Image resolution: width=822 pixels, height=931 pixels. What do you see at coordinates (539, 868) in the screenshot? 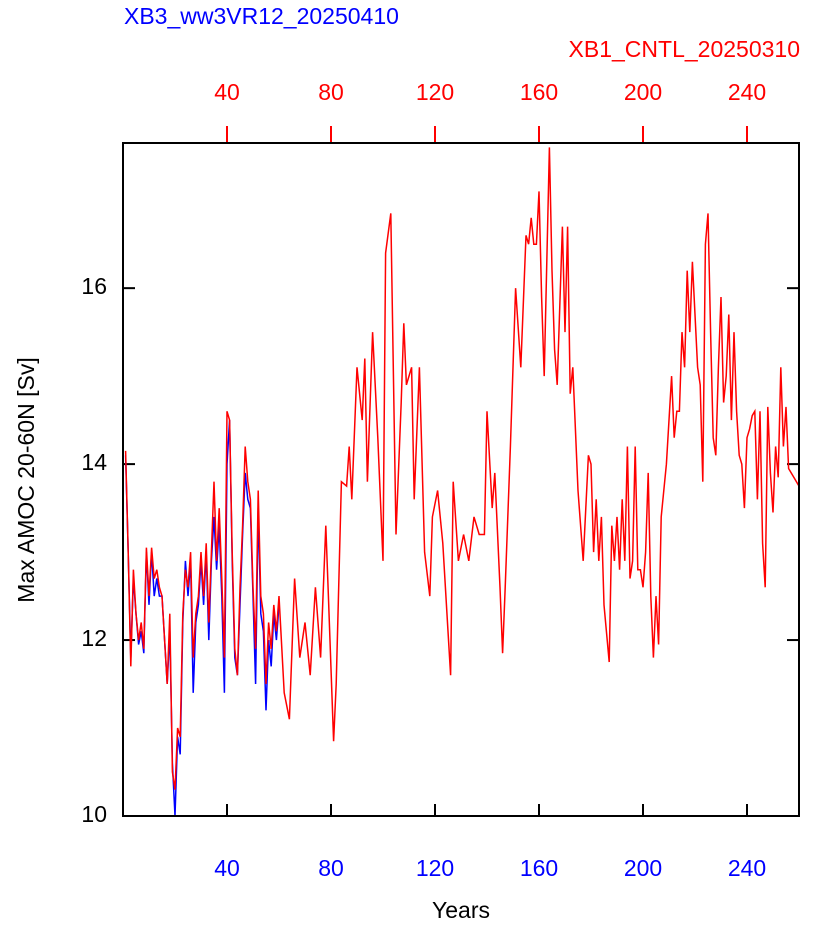
I see `x-tick-label: 160` at bounding box center [539, 868].